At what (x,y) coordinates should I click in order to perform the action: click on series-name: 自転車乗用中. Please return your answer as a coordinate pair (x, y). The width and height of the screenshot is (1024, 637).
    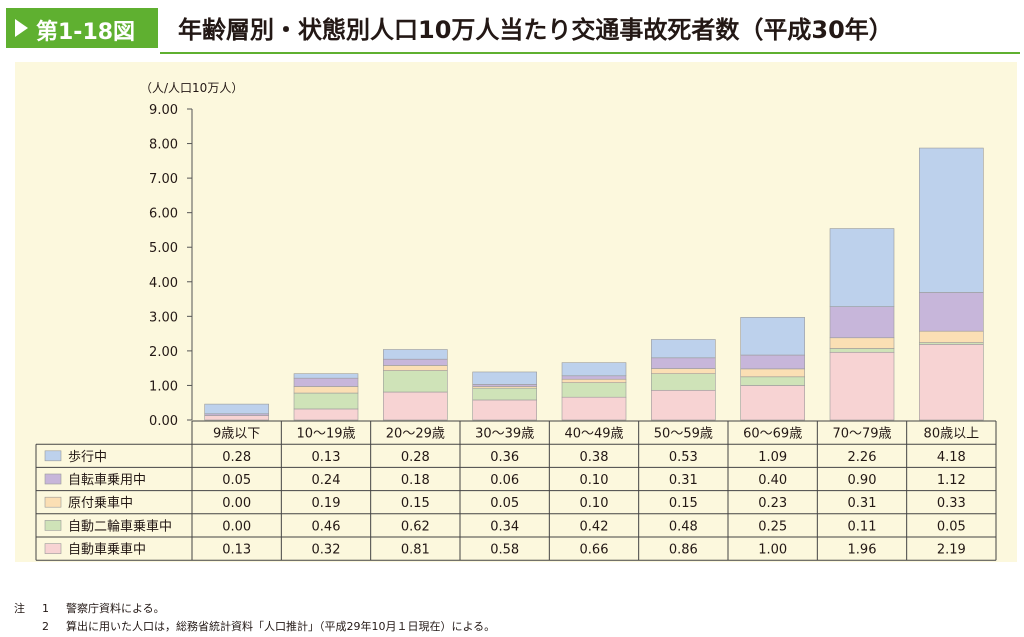
    Looking at the image, I should click on (107, 480).